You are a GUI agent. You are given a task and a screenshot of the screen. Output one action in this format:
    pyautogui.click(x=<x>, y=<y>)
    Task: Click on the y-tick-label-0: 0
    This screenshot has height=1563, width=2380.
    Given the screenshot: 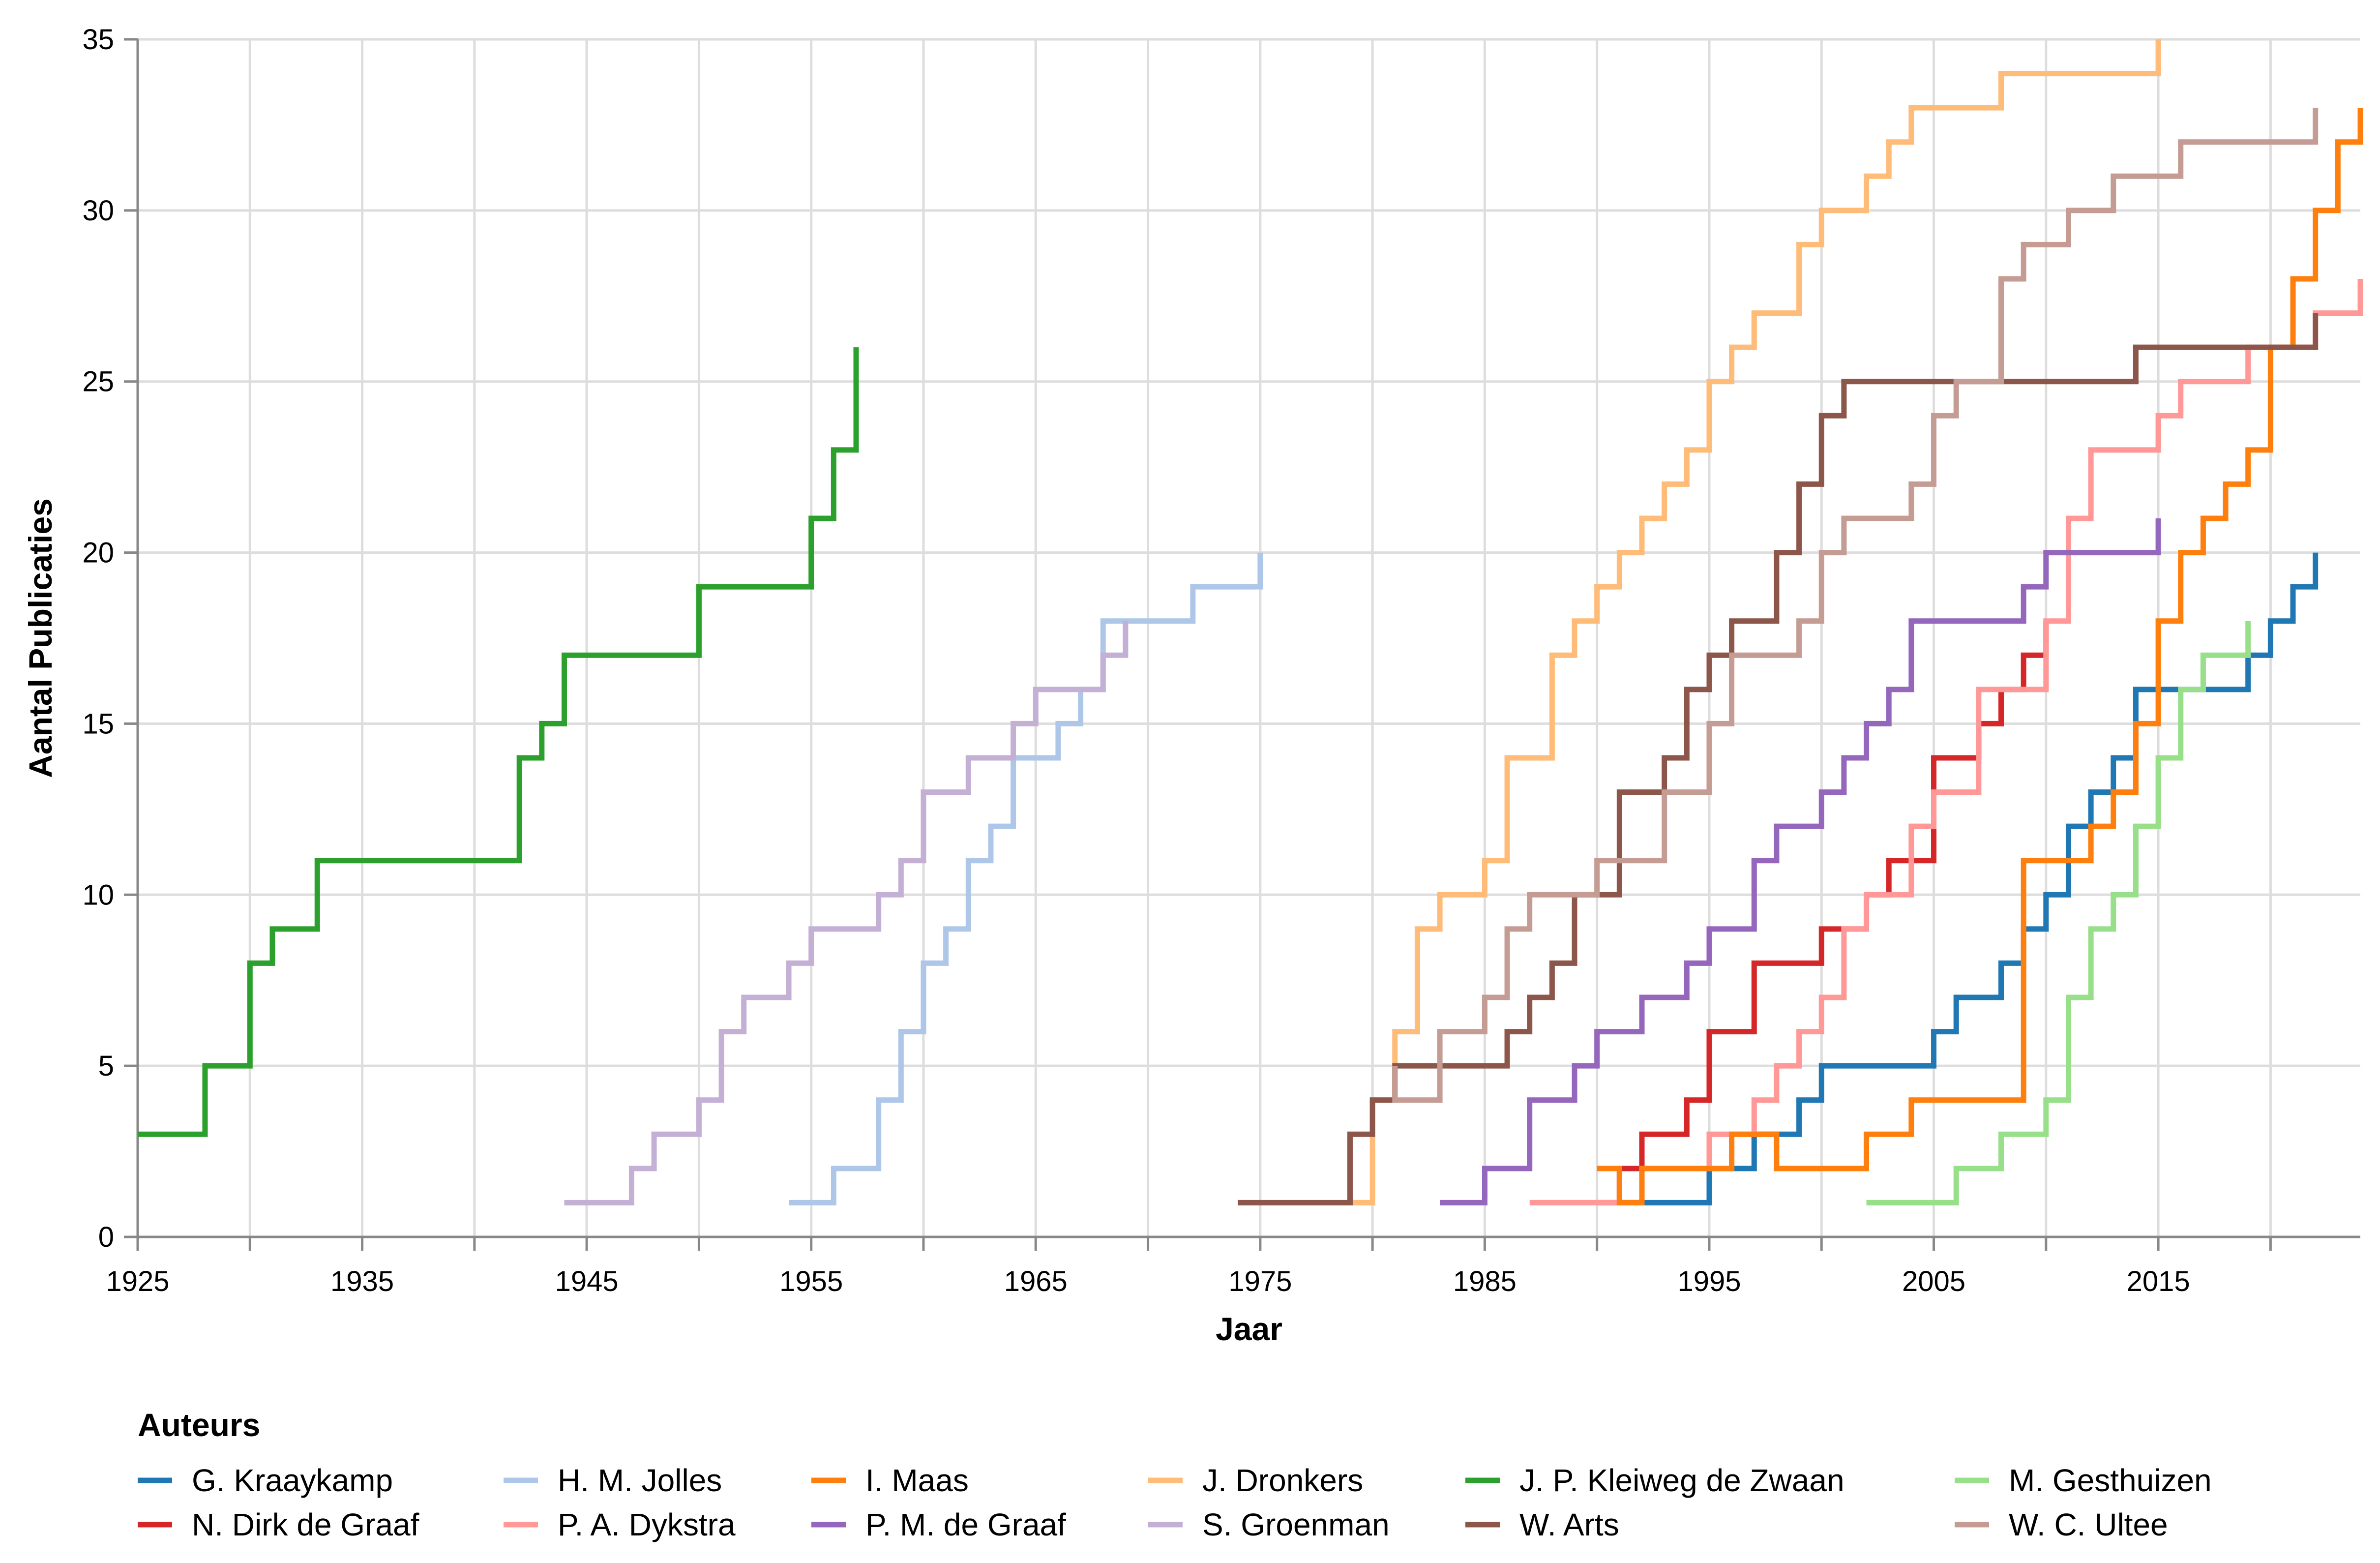 What is the action you would take?
    pyautogui.click(x=106, y=1237)
    